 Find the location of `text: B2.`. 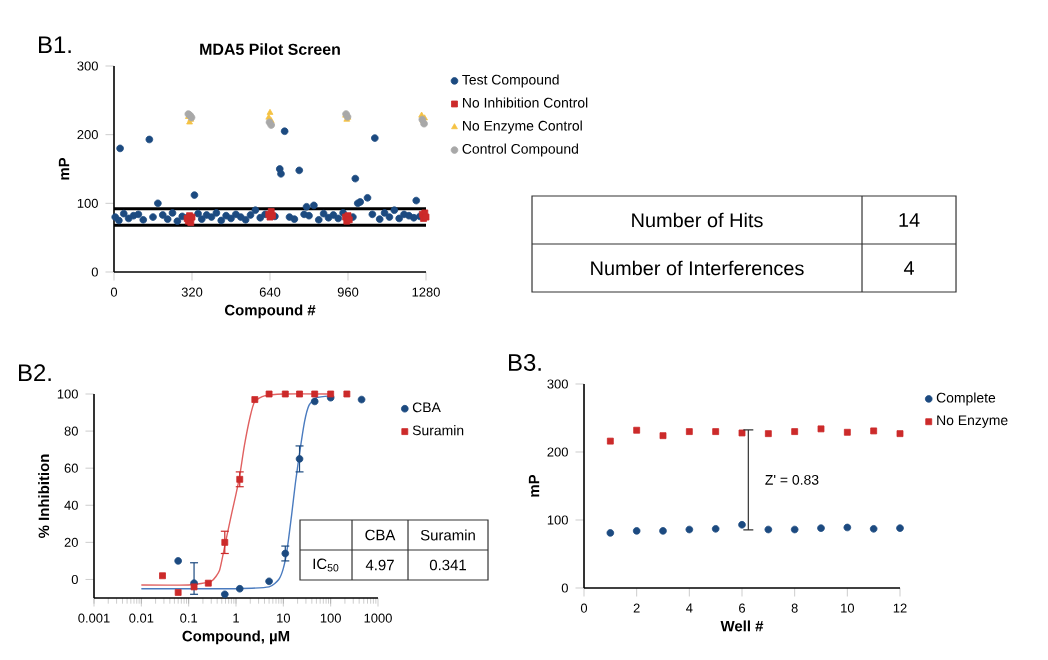

text: B2. is located at coordinates (35, 372).